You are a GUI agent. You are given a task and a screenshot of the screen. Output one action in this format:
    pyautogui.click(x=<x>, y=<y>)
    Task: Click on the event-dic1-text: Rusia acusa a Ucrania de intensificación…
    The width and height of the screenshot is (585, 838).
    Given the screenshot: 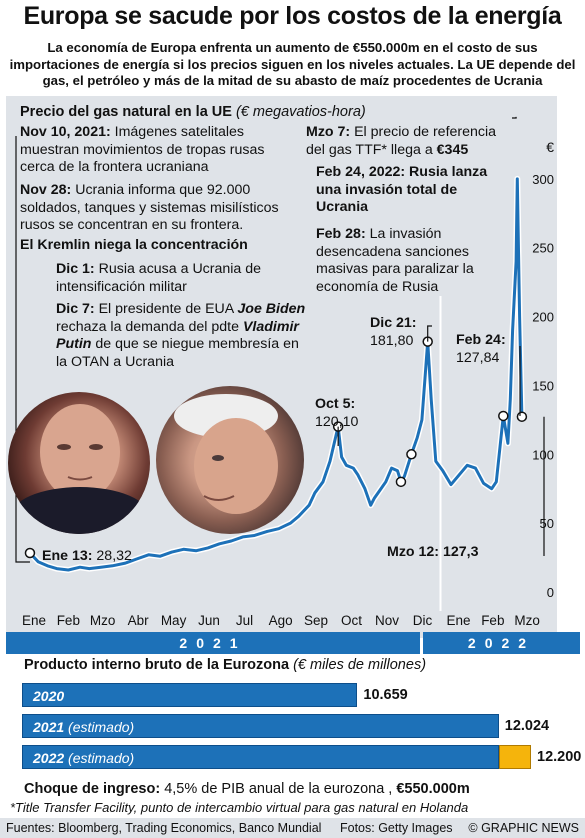 What is the action you would take?
    pyautogui.click(x=159, y=278)
    